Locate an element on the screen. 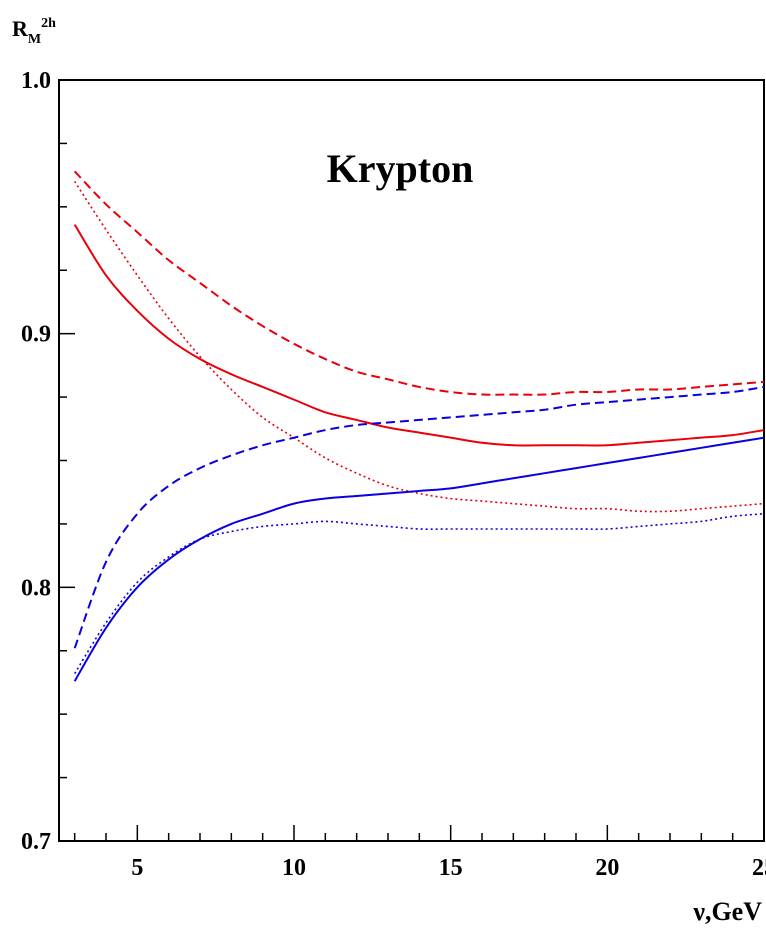 Image resolution: width=766 pixels, height=928 pixels. y-axis-label: RM2h is located at coordinates (34, 31).